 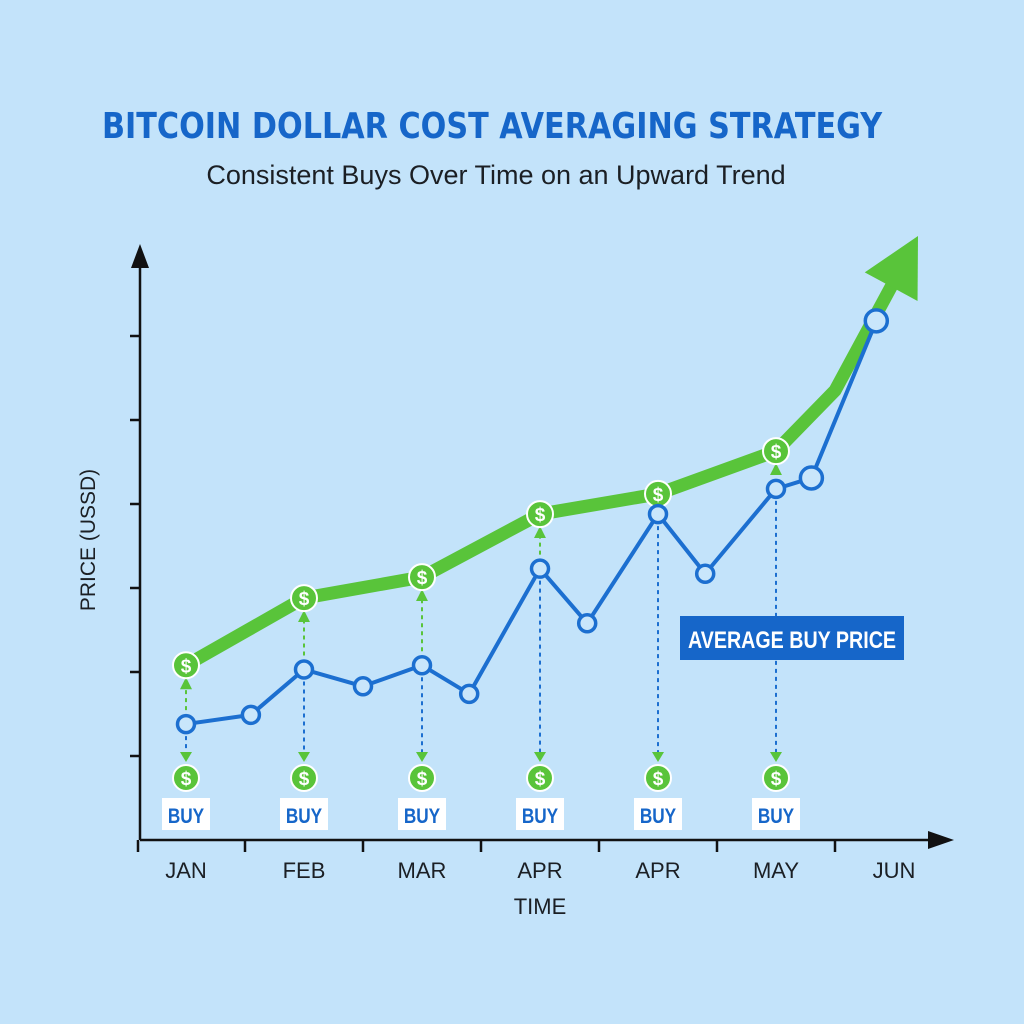 I want to click on x-axis-arrow, so click(x=941, y=840).